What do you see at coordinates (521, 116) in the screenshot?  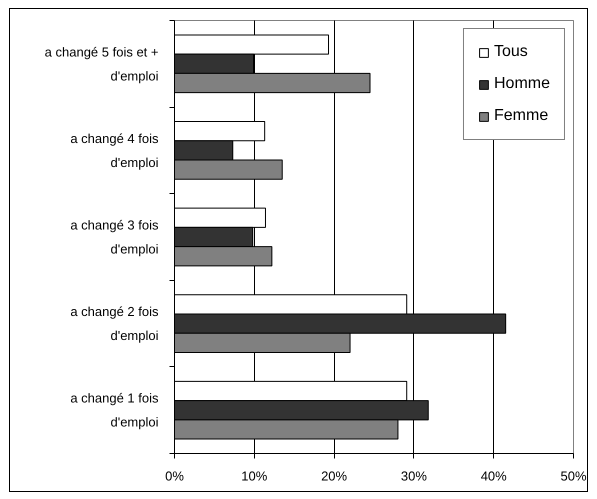 I see `legend-label: Femme` at bounding box center [521, 116].